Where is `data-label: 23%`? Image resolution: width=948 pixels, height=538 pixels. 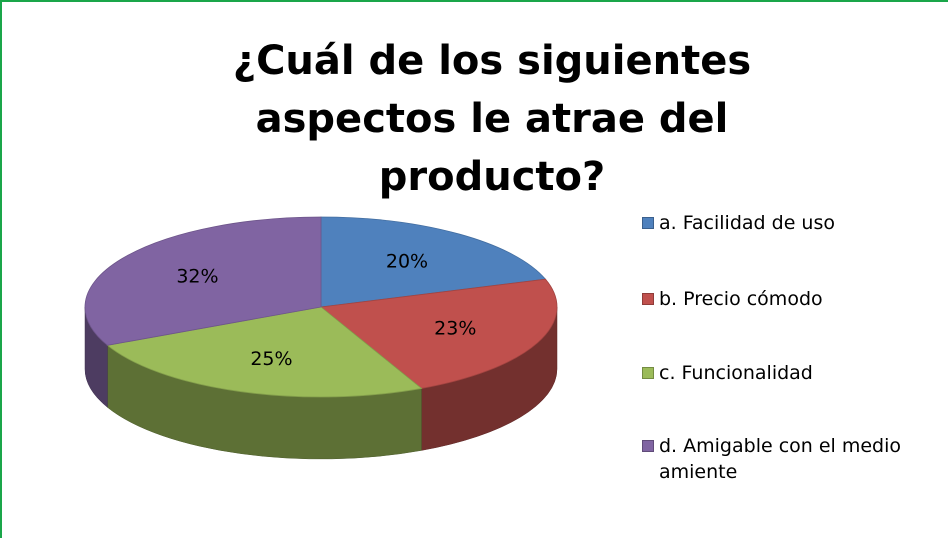 data-label: 23% is located at coordinates (455, 329).